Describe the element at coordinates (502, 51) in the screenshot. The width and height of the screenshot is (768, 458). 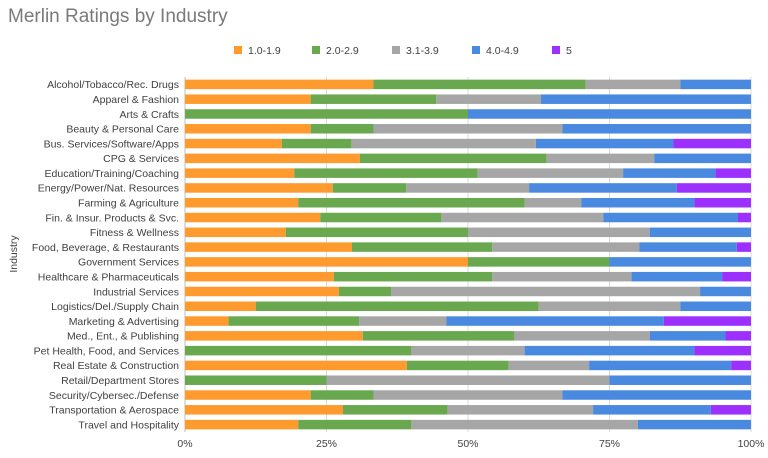
I see `legend-label: 4.0-4.9` at that location.